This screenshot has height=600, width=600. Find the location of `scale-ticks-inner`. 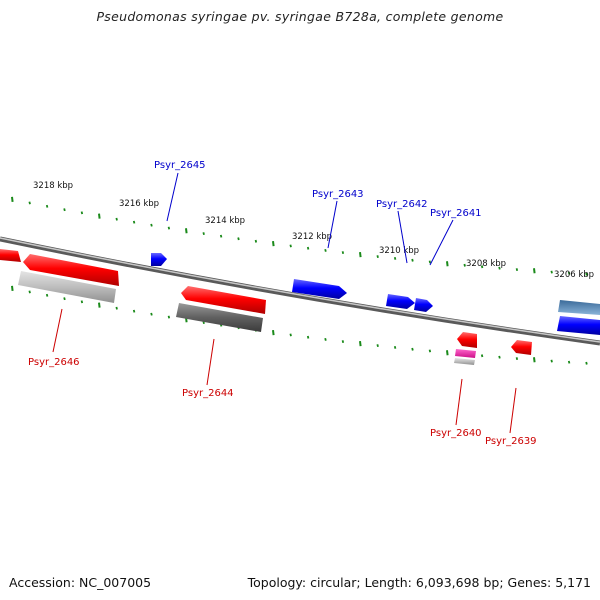

scale-ticks-inner is located at coordinates (299, 325).